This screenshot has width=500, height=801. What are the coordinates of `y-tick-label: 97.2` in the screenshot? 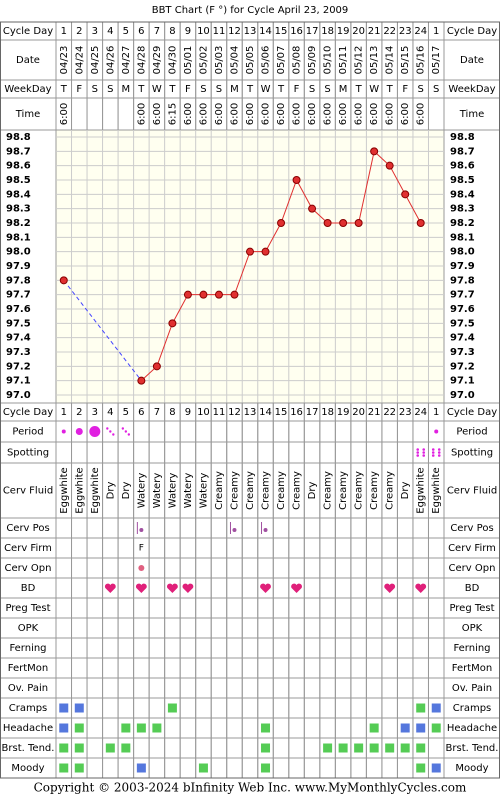 It's located at (462, 366).